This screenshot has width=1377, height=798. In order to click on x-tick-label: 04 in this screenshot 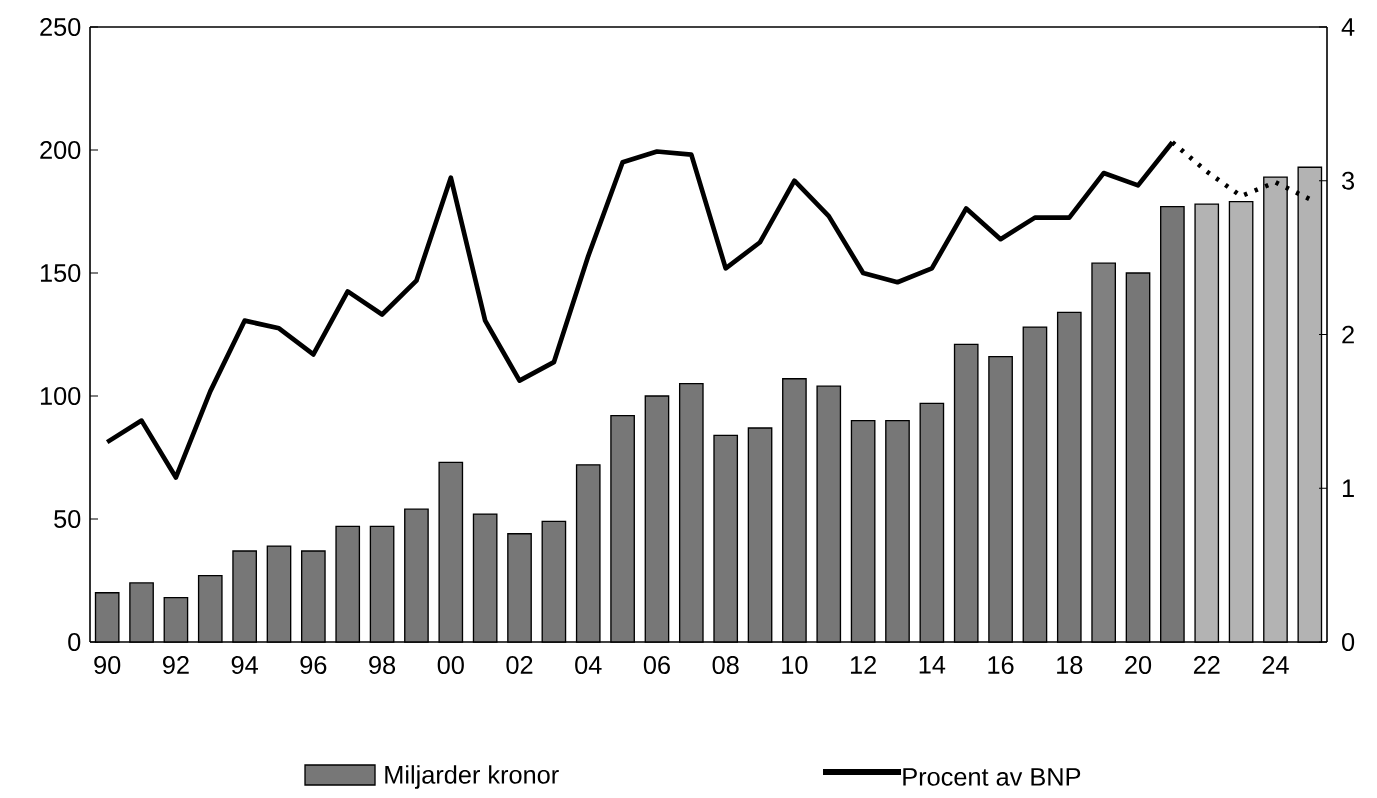, I will do `click(588, 665)`.